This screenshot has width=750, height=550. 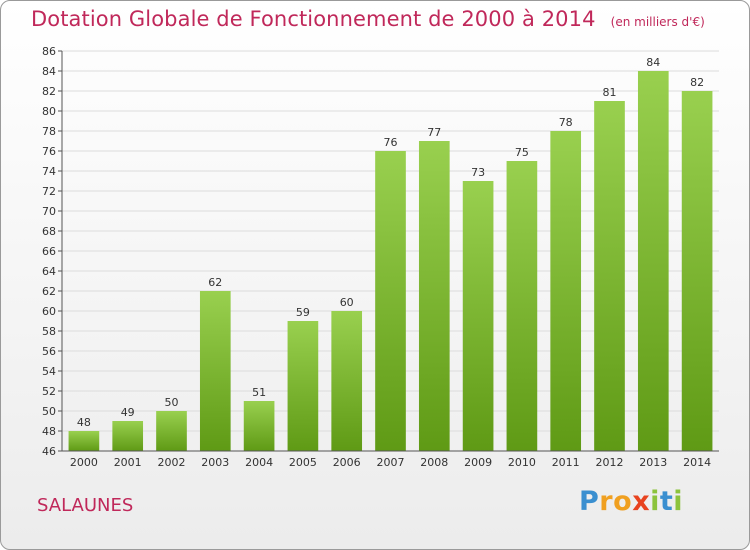 What do you see at coordinates (434, 132) in the screenshot?
I see `bar-value-label: 77` at bounding box center [434, 132].